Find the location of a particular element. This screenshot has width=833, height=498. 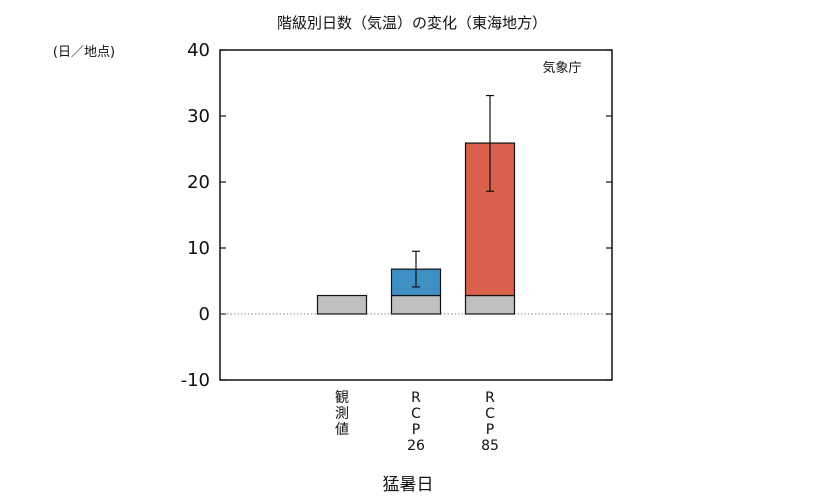

x-category-label: R C P 26 is located at coordinates (416, 422).